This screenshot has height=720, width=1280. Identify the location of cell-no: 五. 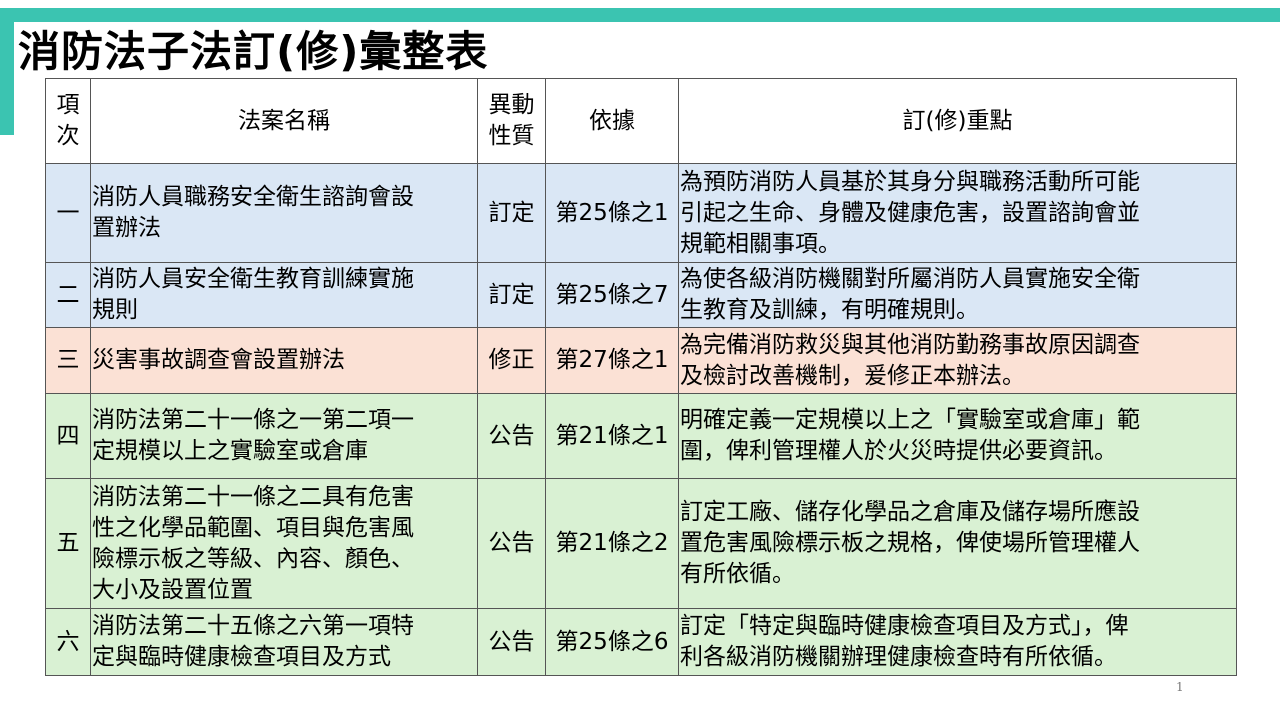
(68, 543).